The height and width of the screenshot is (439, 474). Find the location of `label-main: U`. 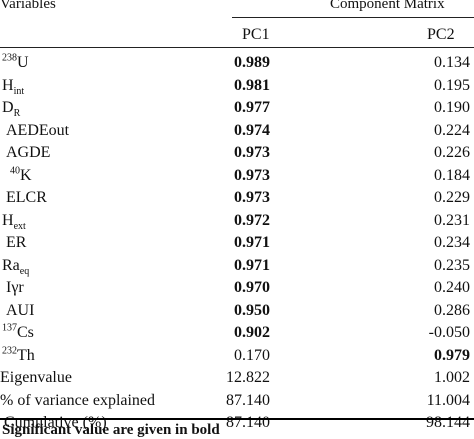

label-main: U is located at coordinates (23, 62).